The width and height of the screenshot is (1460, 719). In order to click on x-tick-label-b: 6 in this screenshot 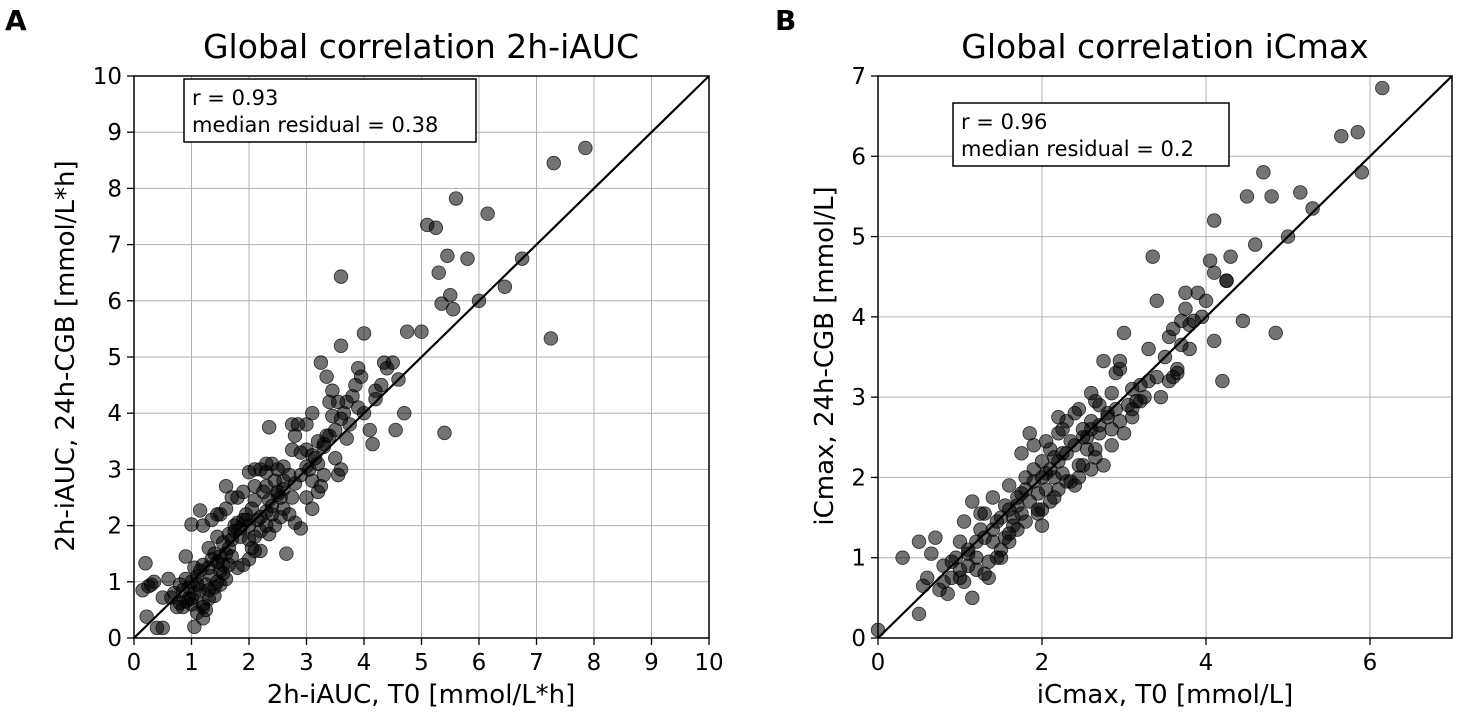, I will do `click(1370, 663)`.